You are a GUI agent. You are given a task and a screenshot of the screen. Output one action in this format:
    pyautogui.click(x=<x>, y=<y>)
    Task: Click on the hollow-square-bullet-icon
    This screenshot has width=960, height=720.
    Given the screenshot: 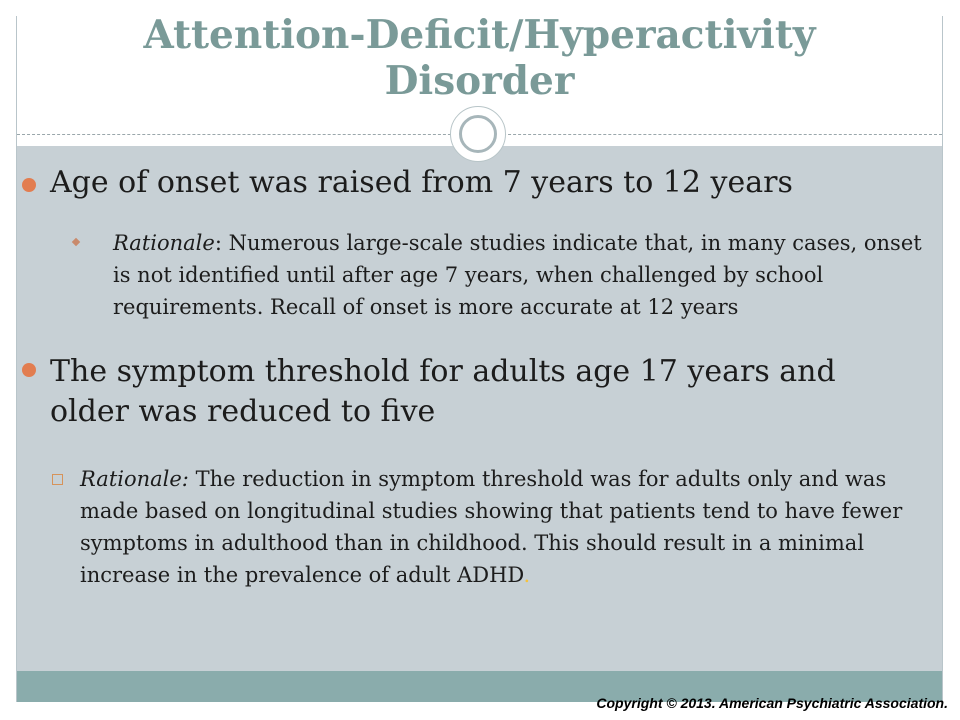 What is the action you would take?
    pyautogui.click(x=57, y=479)
    